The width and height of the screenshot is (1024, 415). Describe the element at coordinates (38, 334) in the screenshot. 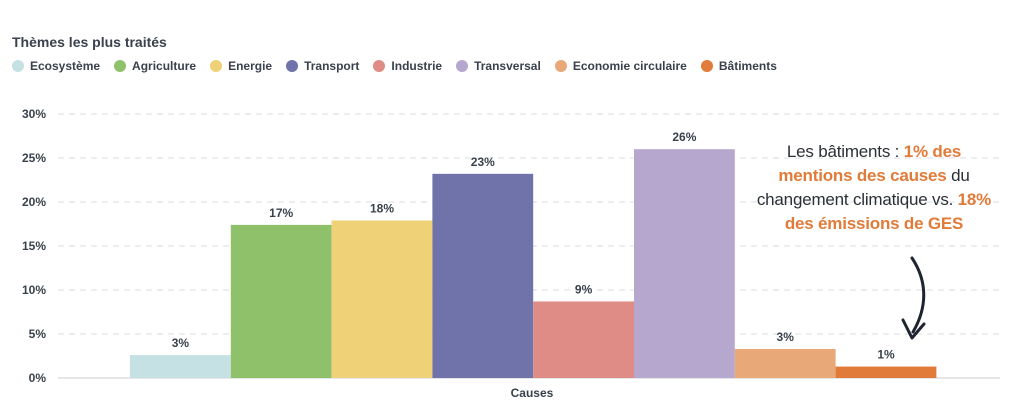

I see `y-tick-label: 5%` at that location.